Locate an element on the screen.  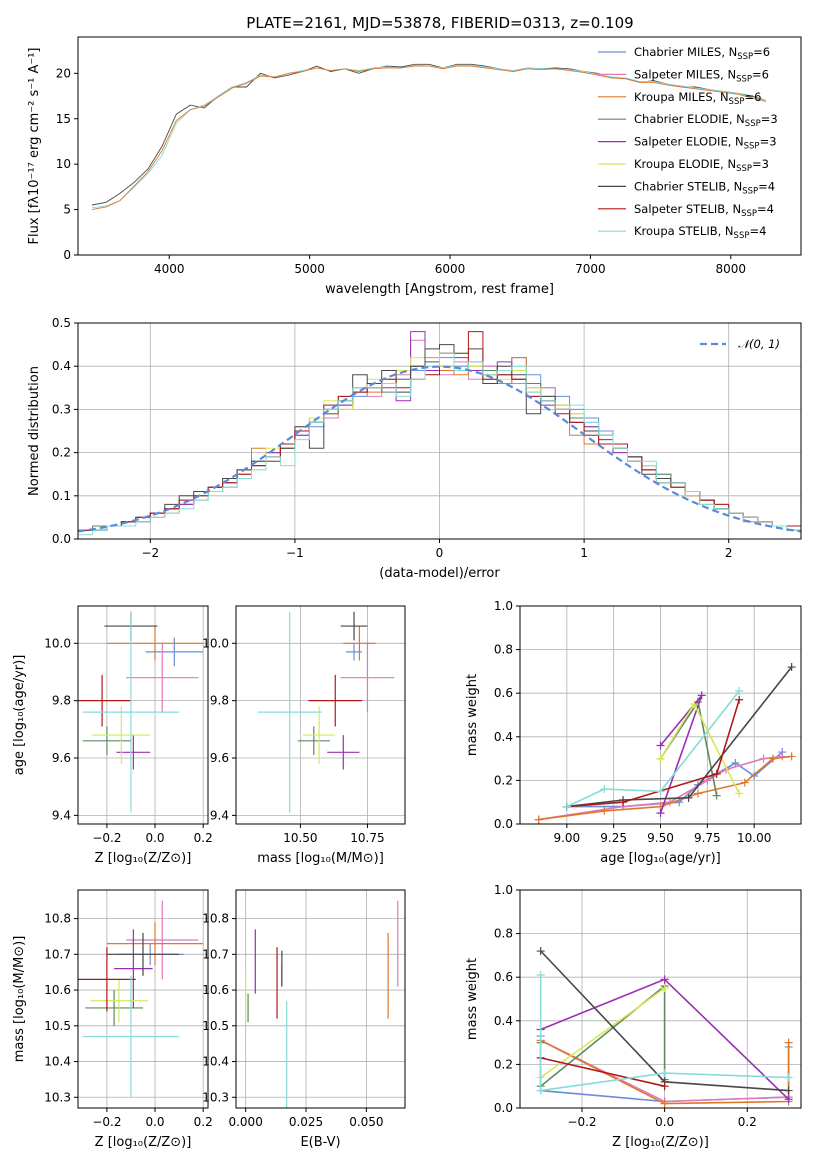
y-tick-label: 0.6 is located at coordinates (503, 977).